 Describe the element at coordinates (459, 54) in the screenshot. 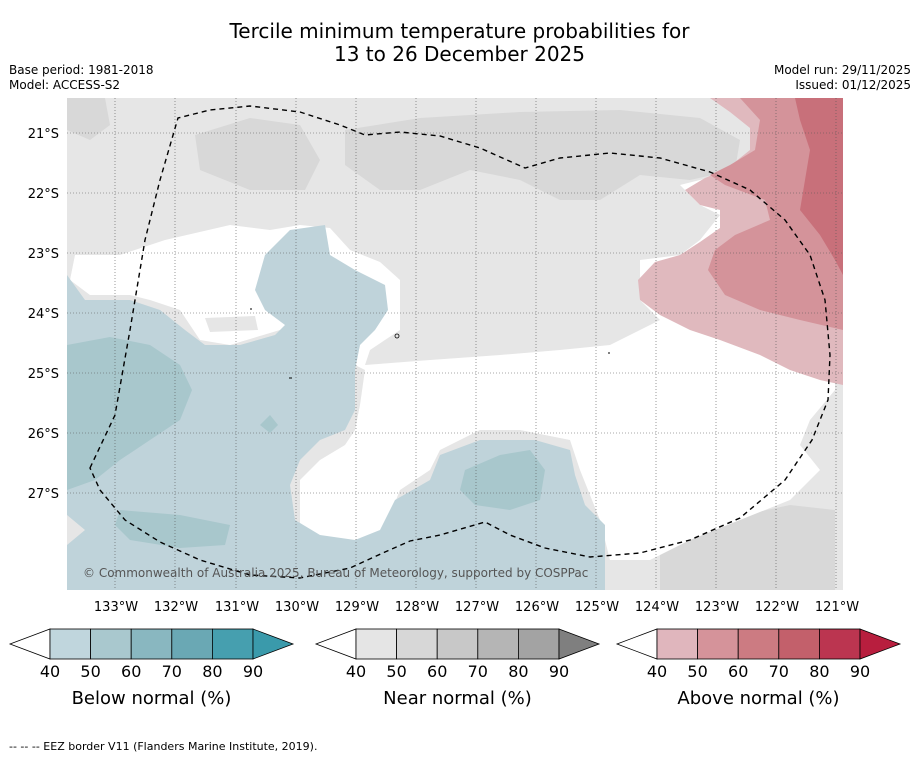

I see `chart-title-line2: 13 to 26 December 2025` at that location.